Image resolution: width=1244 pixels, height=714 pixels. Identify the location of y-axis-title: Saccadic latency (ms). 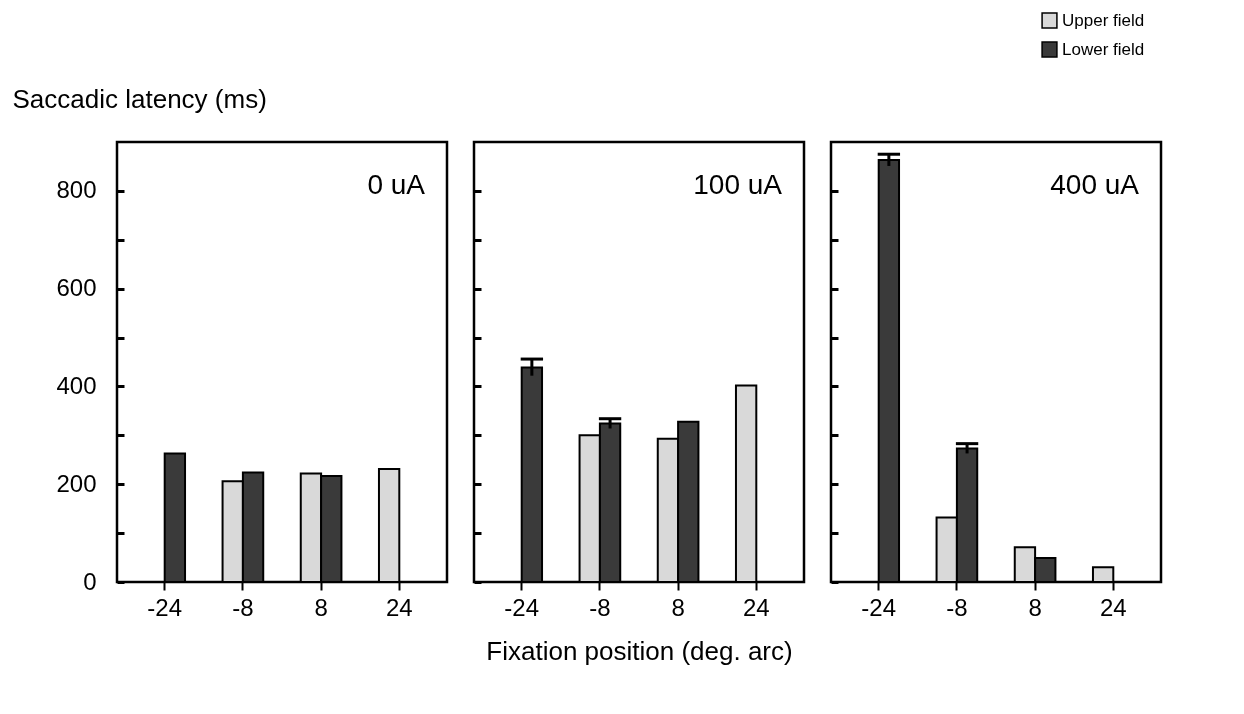
(139, 98).